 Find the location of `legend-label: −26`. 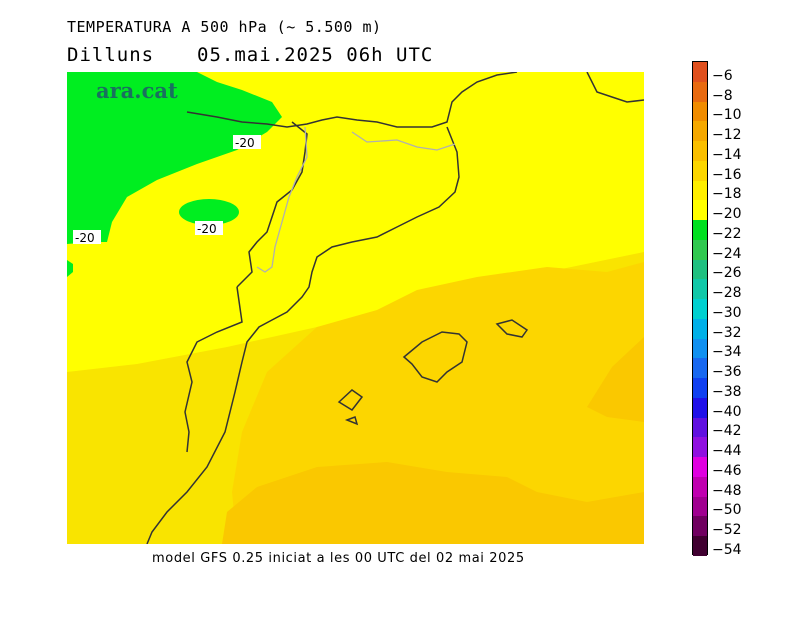

legend-label: −26 is located at coordinates (727, 273).